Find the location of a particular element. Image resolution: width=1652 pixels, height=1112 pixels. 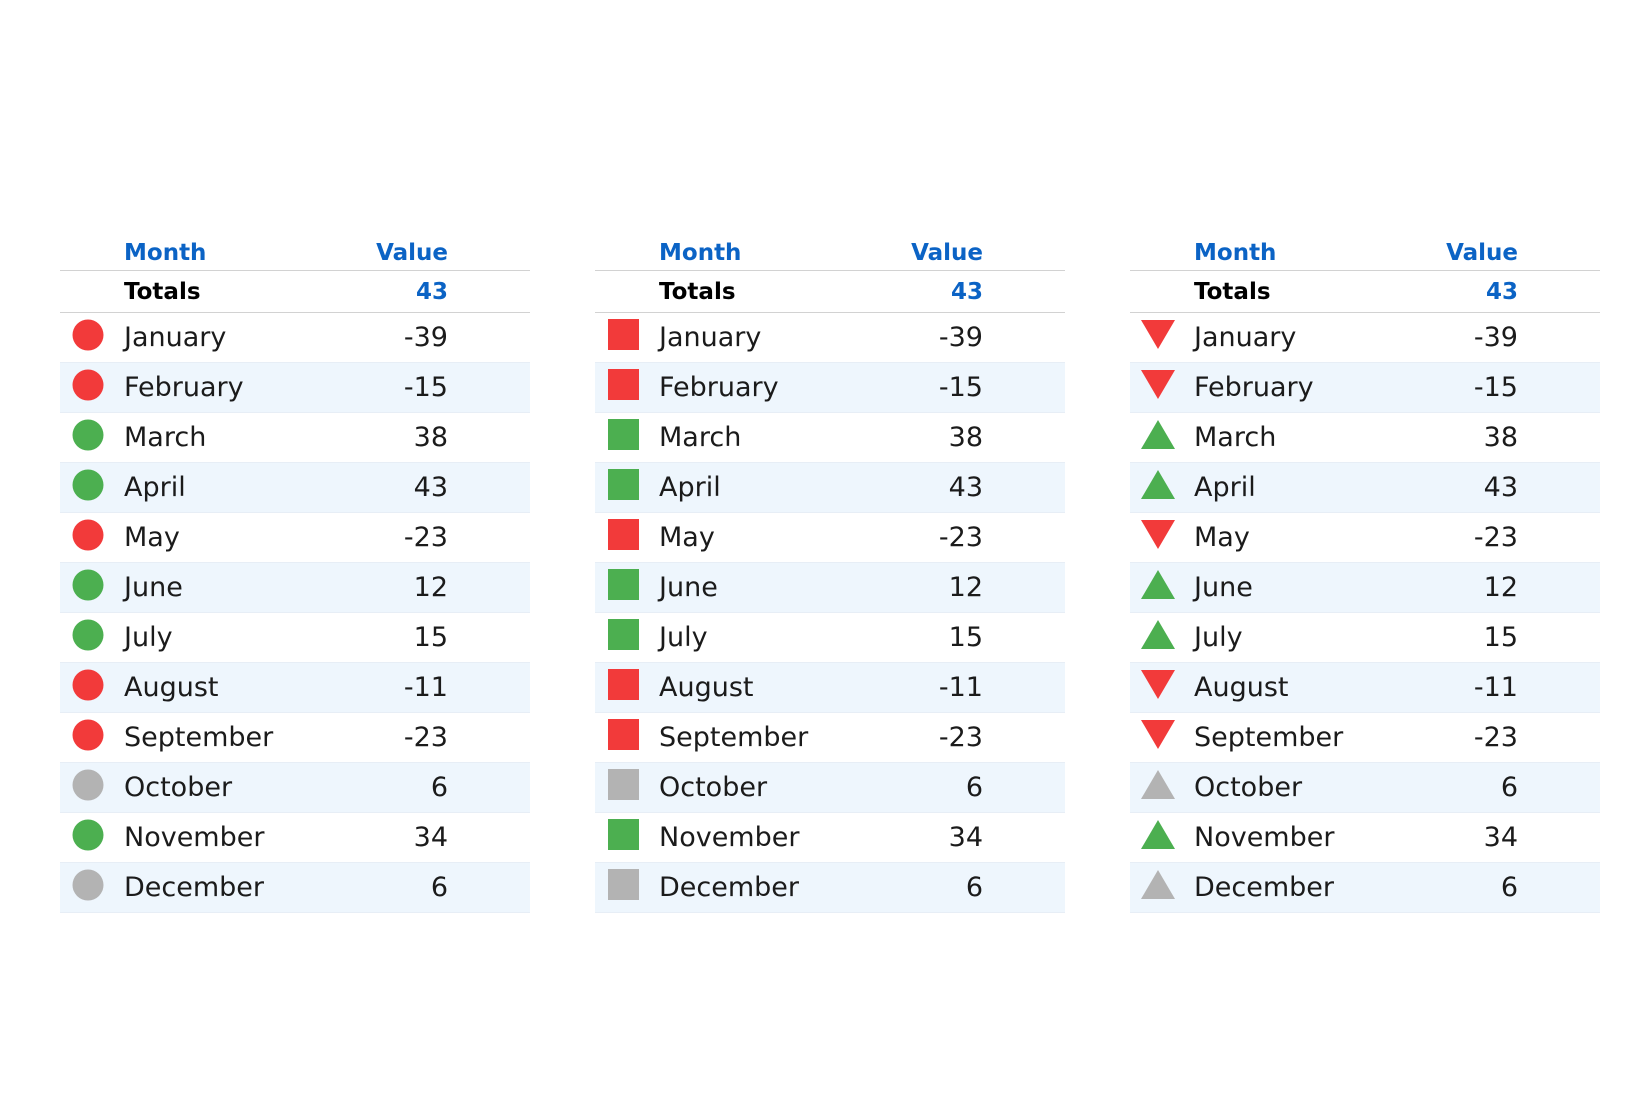

month-cell: October is located at coordinates (1248, 787).